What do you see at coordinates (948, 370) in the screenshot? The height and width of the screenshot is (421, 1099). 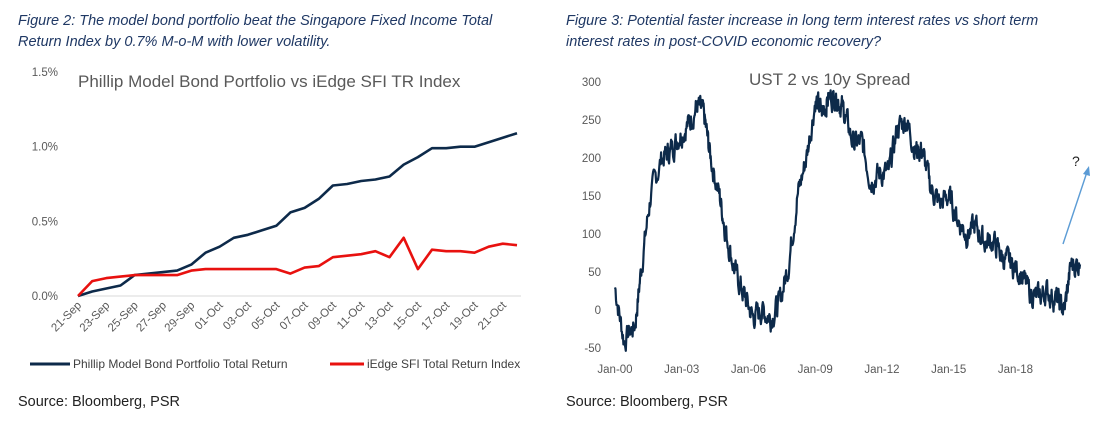 I see `chart-2-x-tick-label: Jan-15` at bounding box center [948, 370].